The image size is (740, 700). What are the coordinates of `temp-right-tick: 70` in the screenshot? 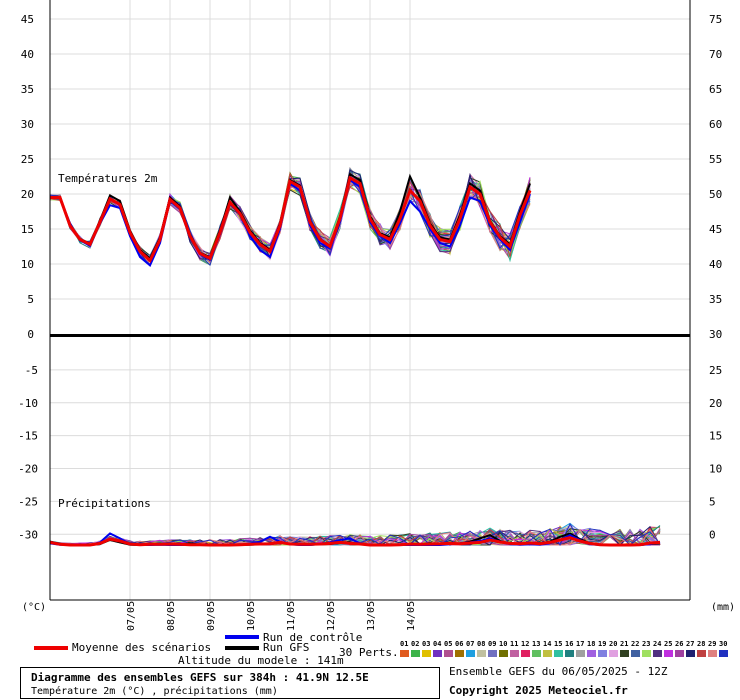 It's located at (715, 54).